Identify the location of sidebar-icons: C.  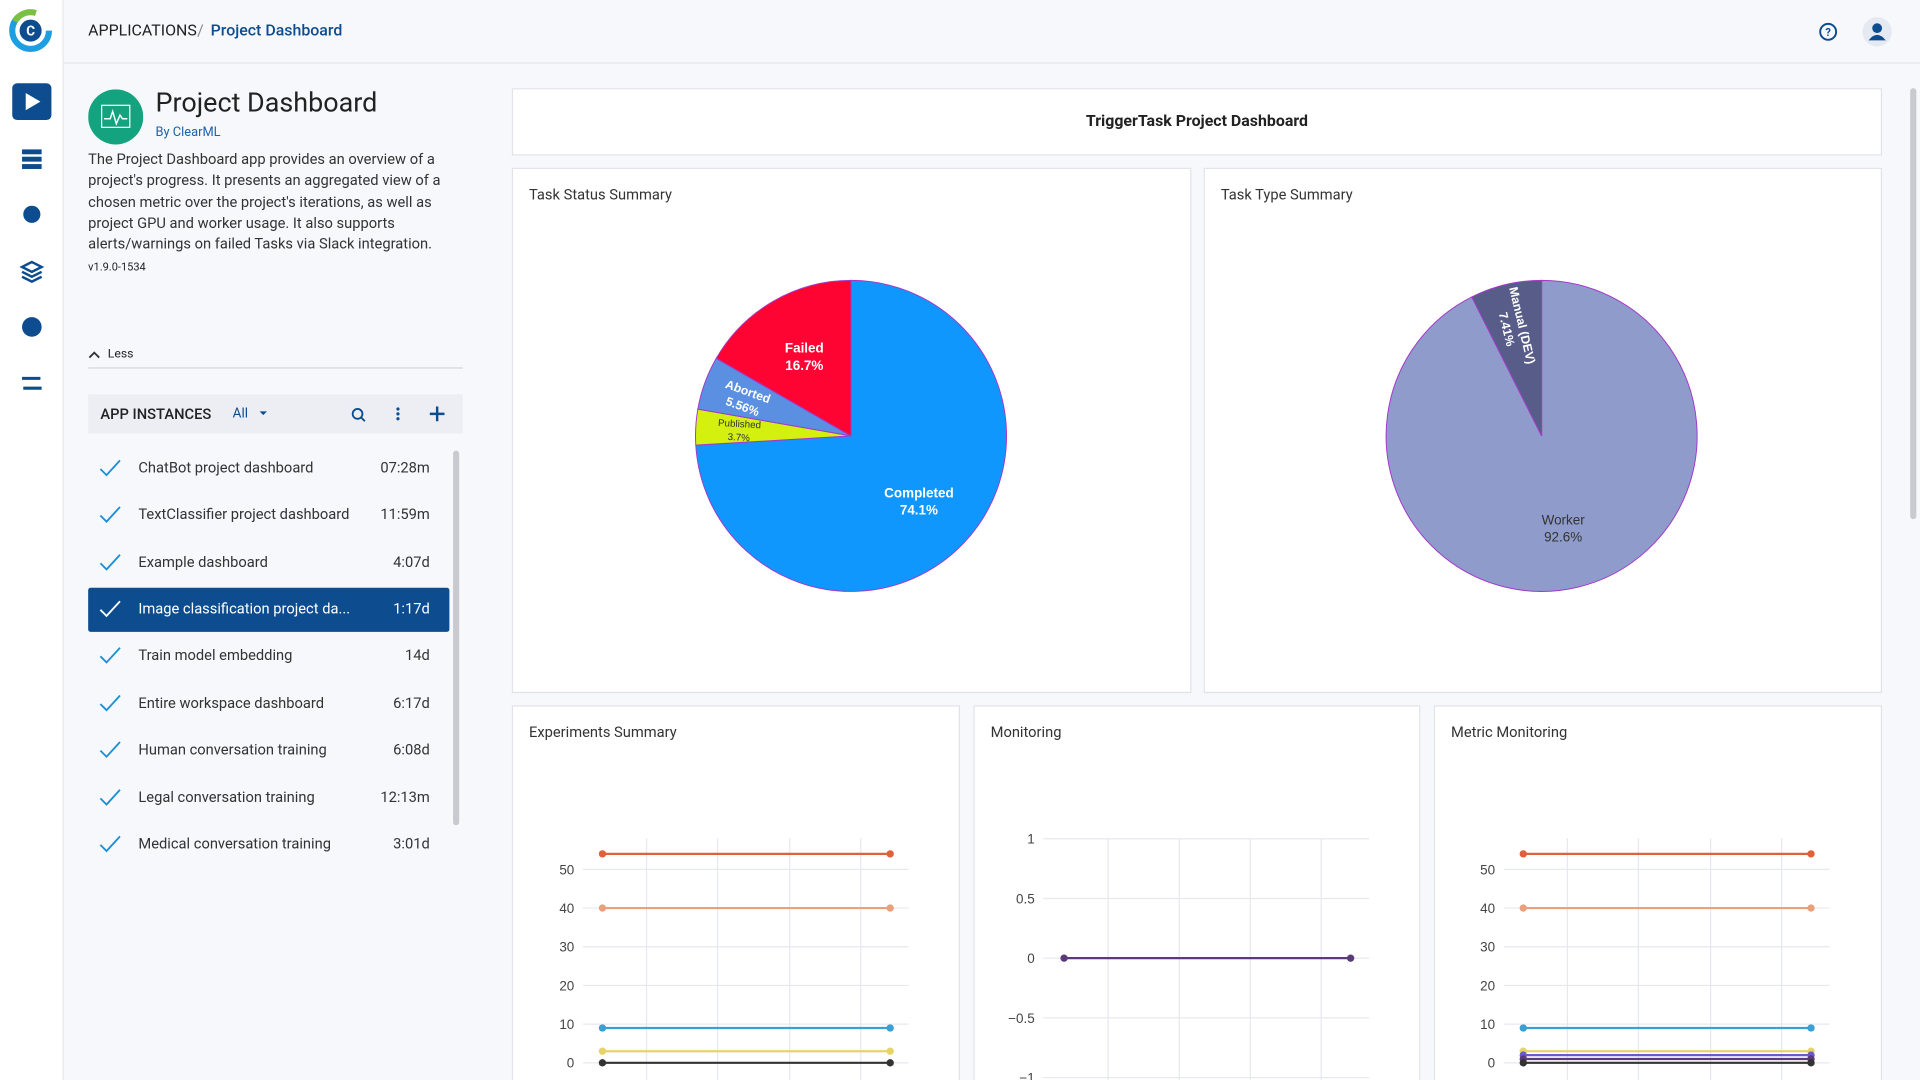
(31, 199).